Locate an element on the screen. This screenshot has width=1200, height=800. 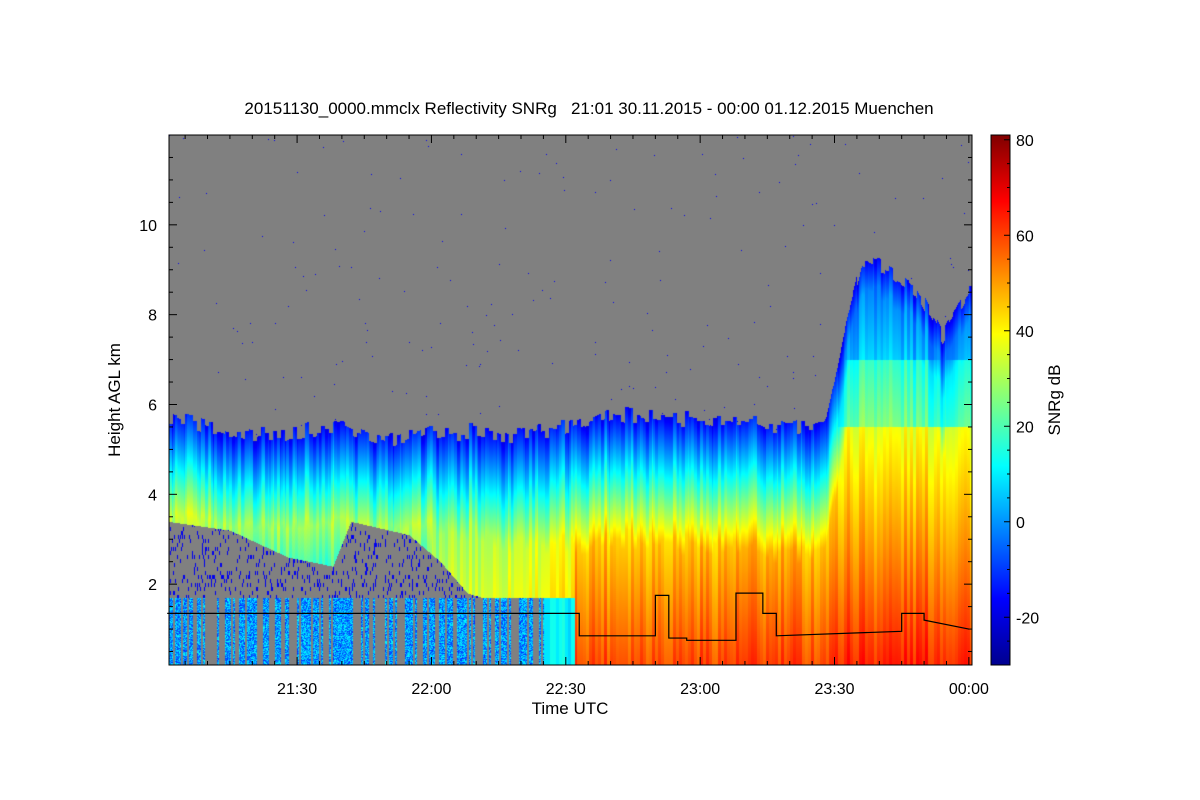
y-axis-label: Height AGL km is located at coordinates (114, 400).